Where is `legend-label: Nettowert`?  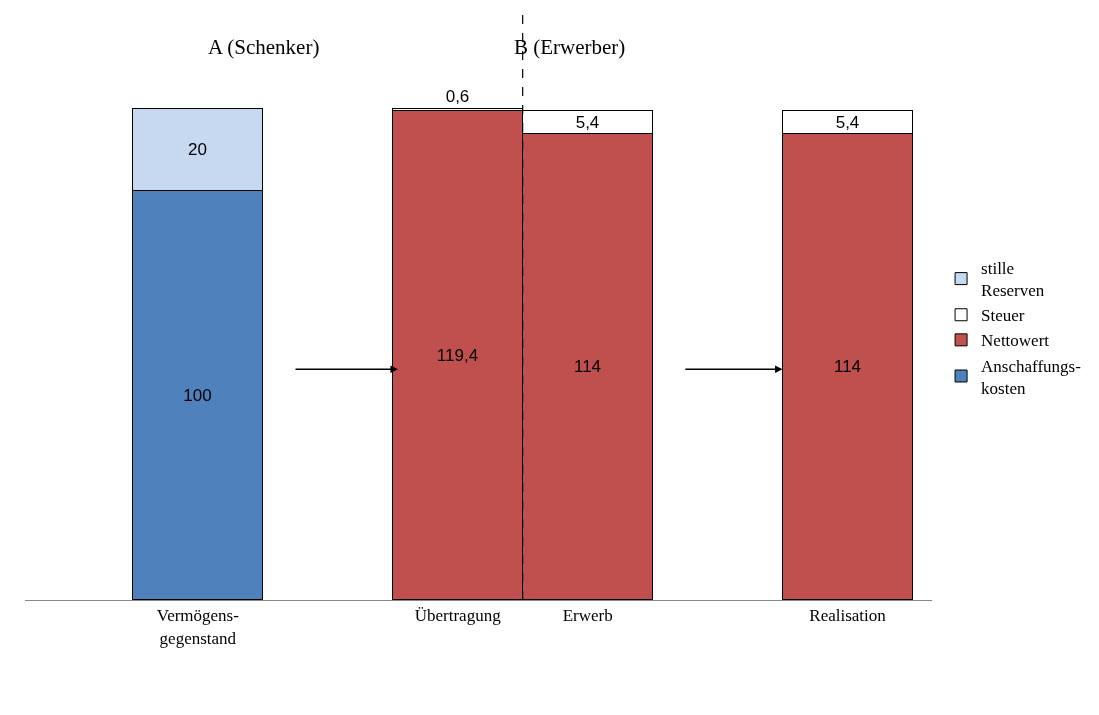 legend-label: Nettowert is located at coordinates (1015, 341).